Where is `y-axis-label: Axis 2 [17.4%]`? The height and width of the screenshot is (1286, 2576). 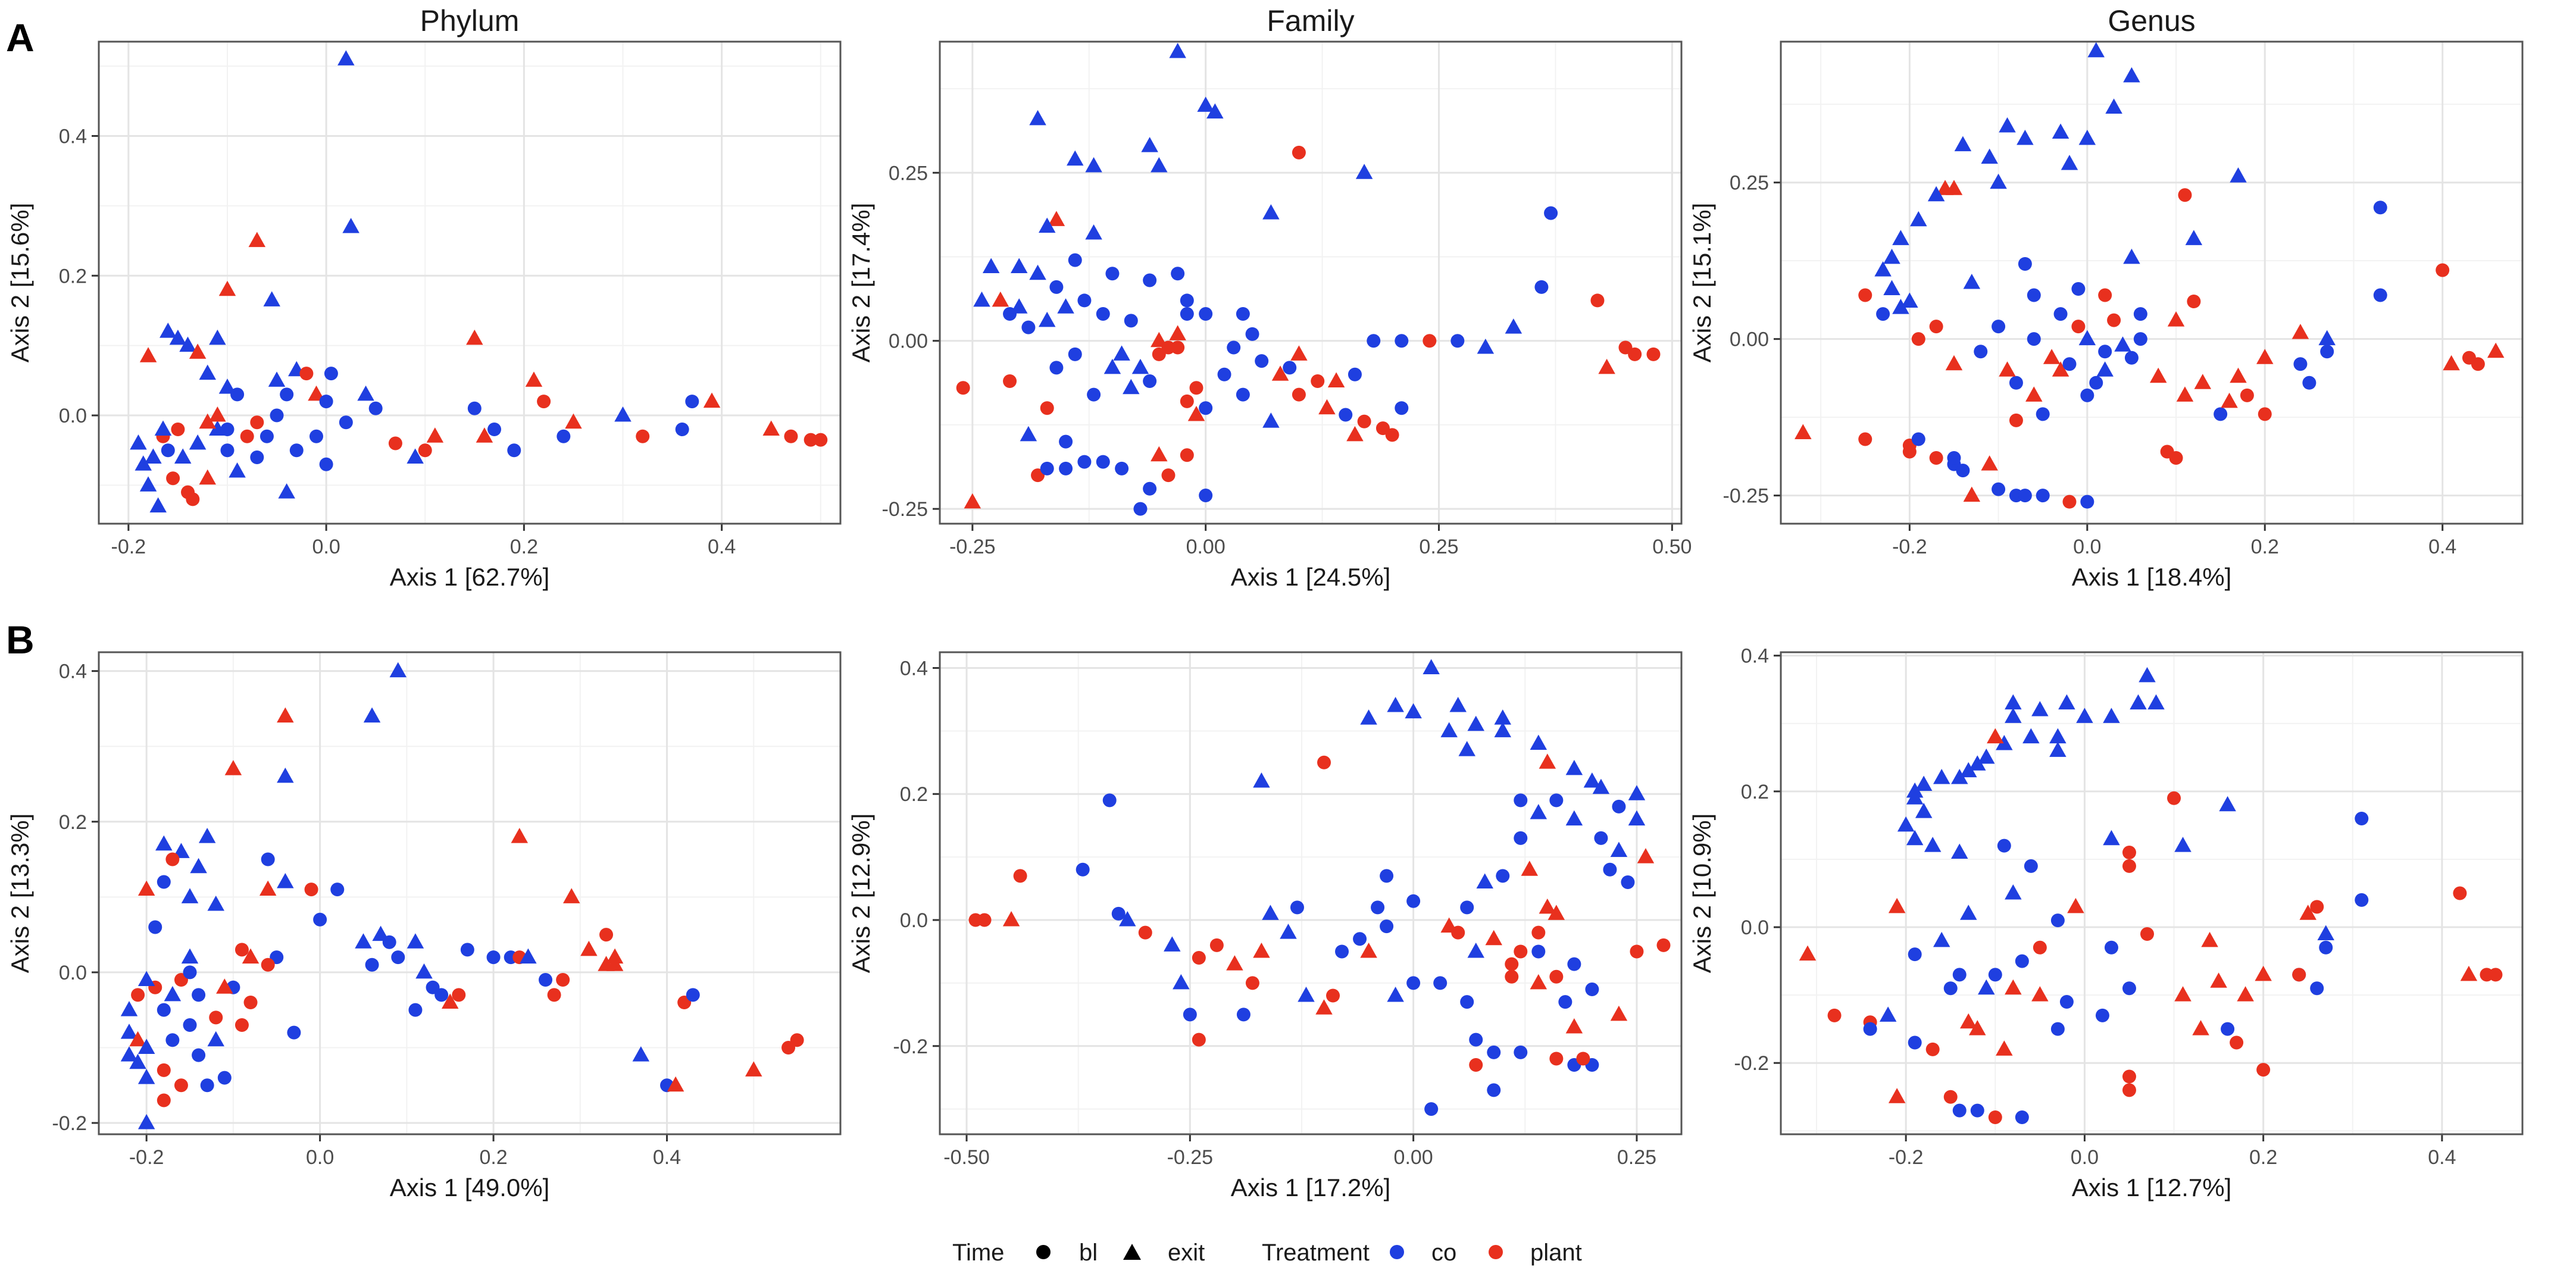 y-axis-label: Axis 2 [17.4%] is located at coordinates (861, 282).